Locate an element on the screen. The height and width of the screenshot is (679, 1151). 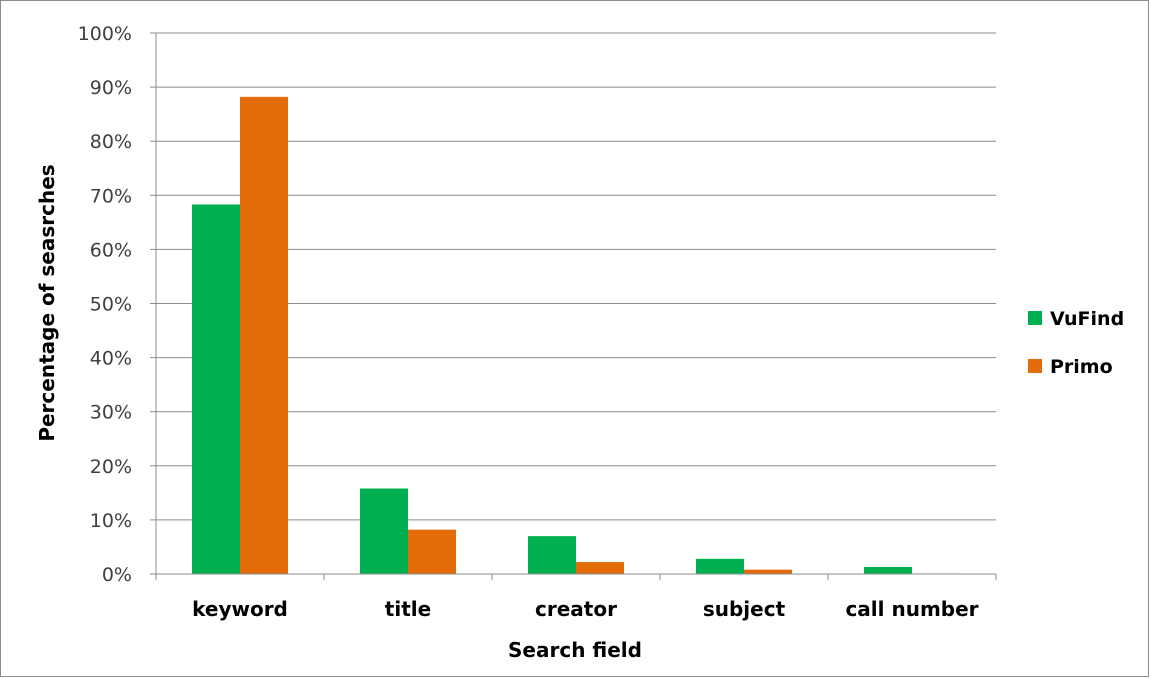
y-tick-label: 70% is located at coordinates (111, 196).